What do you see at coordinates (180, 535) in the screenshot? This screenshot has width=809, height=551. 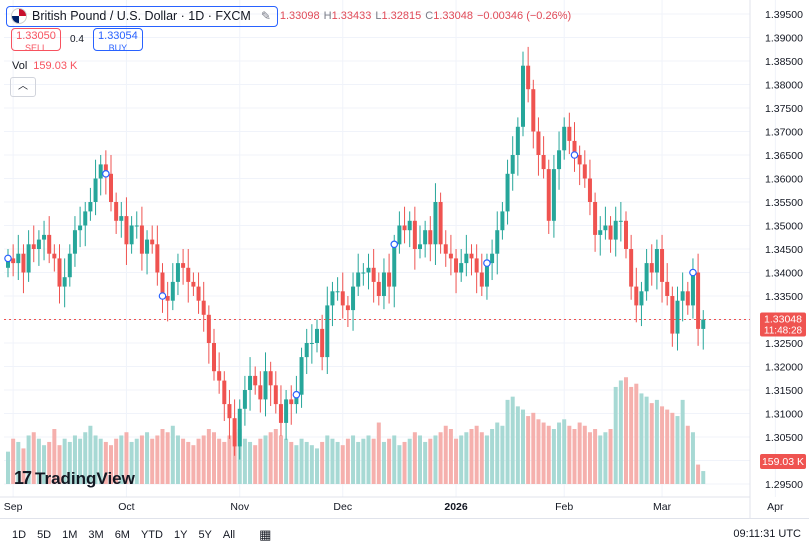 I see `range-1y: 1Y` at bounding box center [180, 535].